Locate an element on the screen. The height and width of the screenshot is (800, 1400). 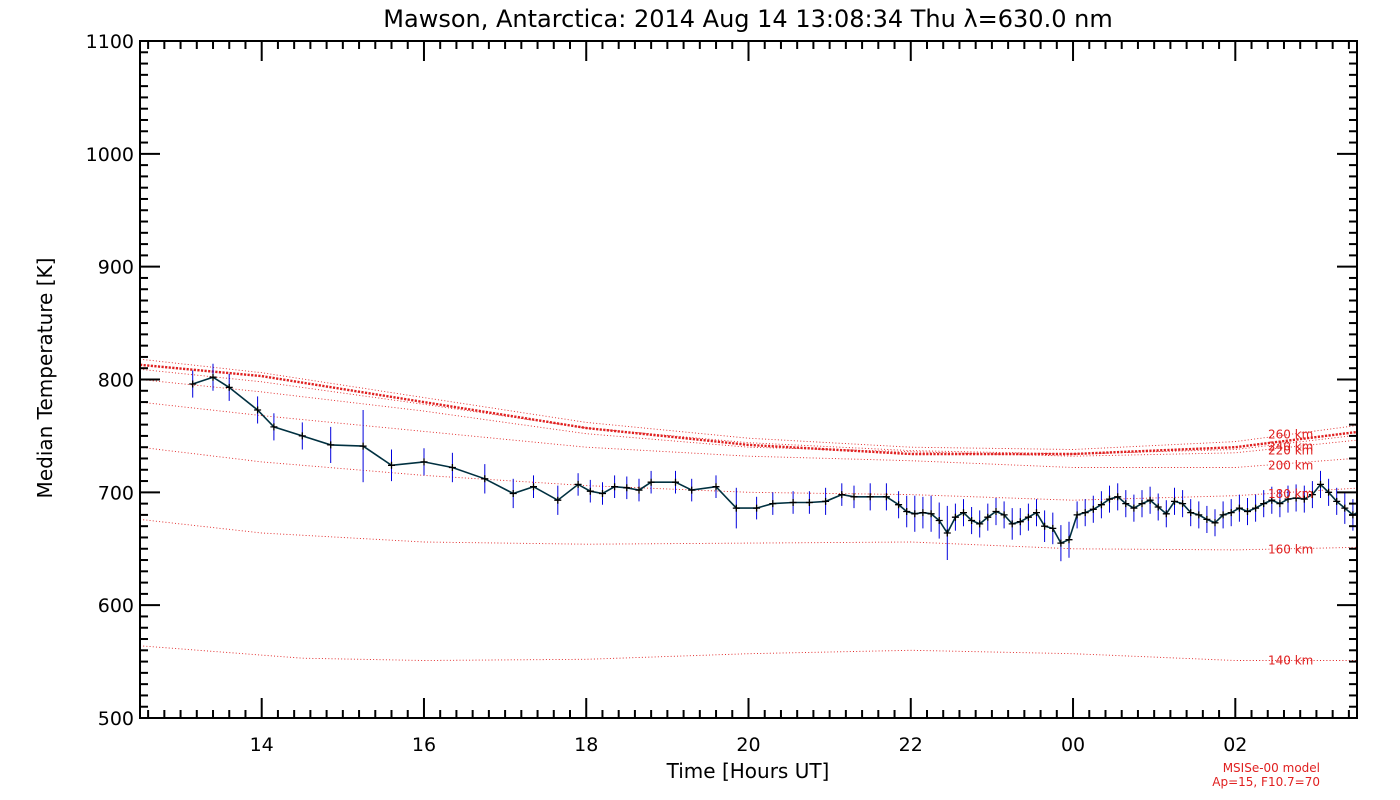
model-curve-250km is located at coordinates (748, 409).